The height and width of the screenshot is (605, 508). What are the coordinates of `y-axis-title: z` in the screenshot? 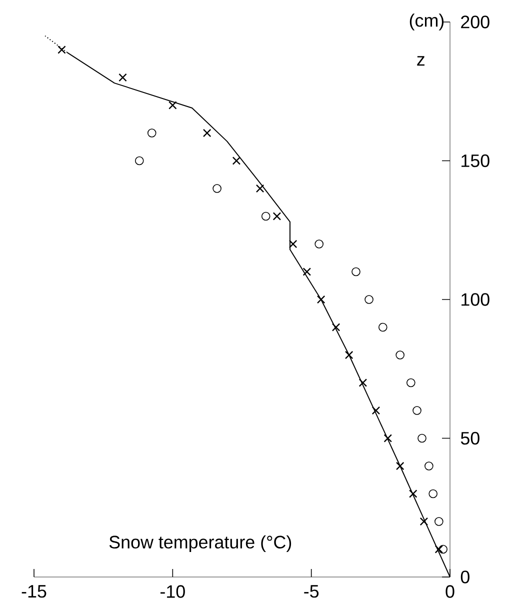 It's located at (420, 61).